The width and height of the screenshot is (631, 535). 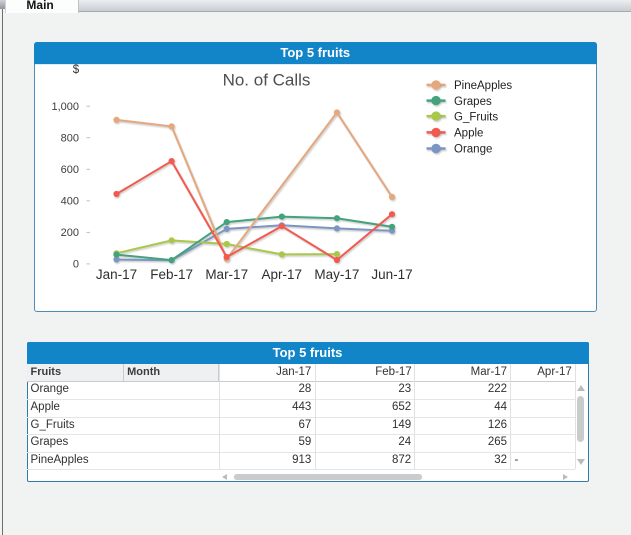 I want to click on svg-text: Apr-17, so click(x=281, y=274).